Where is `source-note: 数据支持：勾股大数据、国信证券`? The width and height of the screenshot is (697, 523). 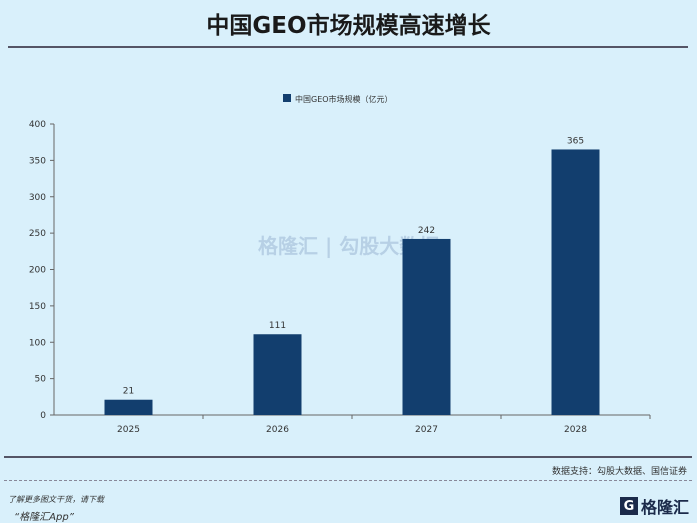 source-note: 数据支持：勾股大数据、国信证券 is located at coordinates (619, 472).